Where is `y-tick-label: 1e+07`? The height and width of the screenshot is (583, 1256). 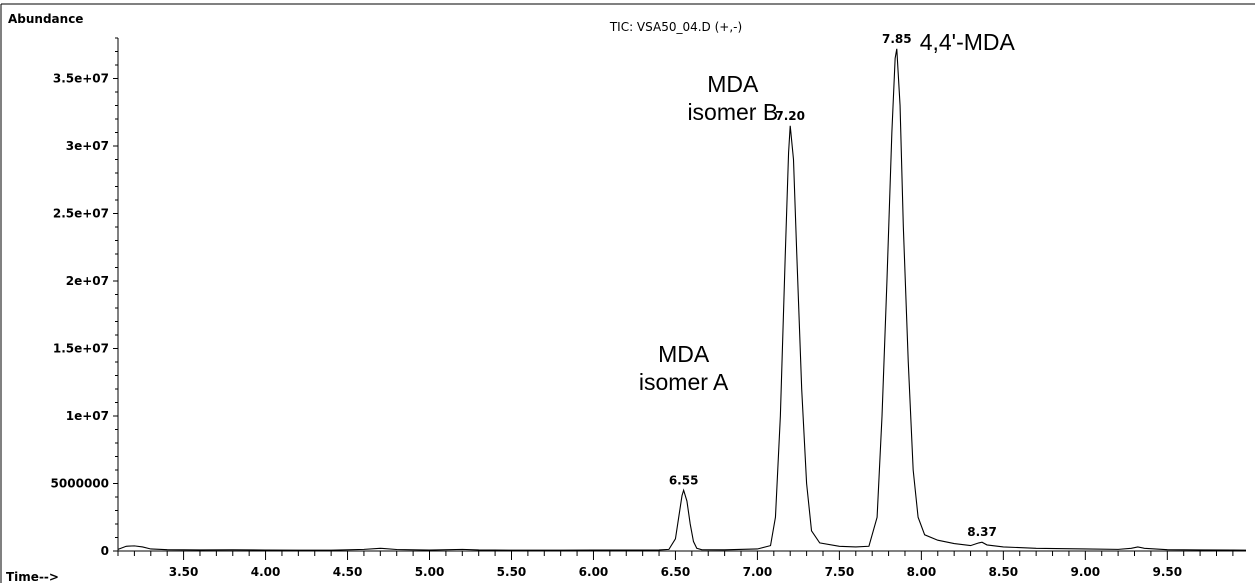
y-tick-label: 1e+07 is located at coordinates (87, 416).